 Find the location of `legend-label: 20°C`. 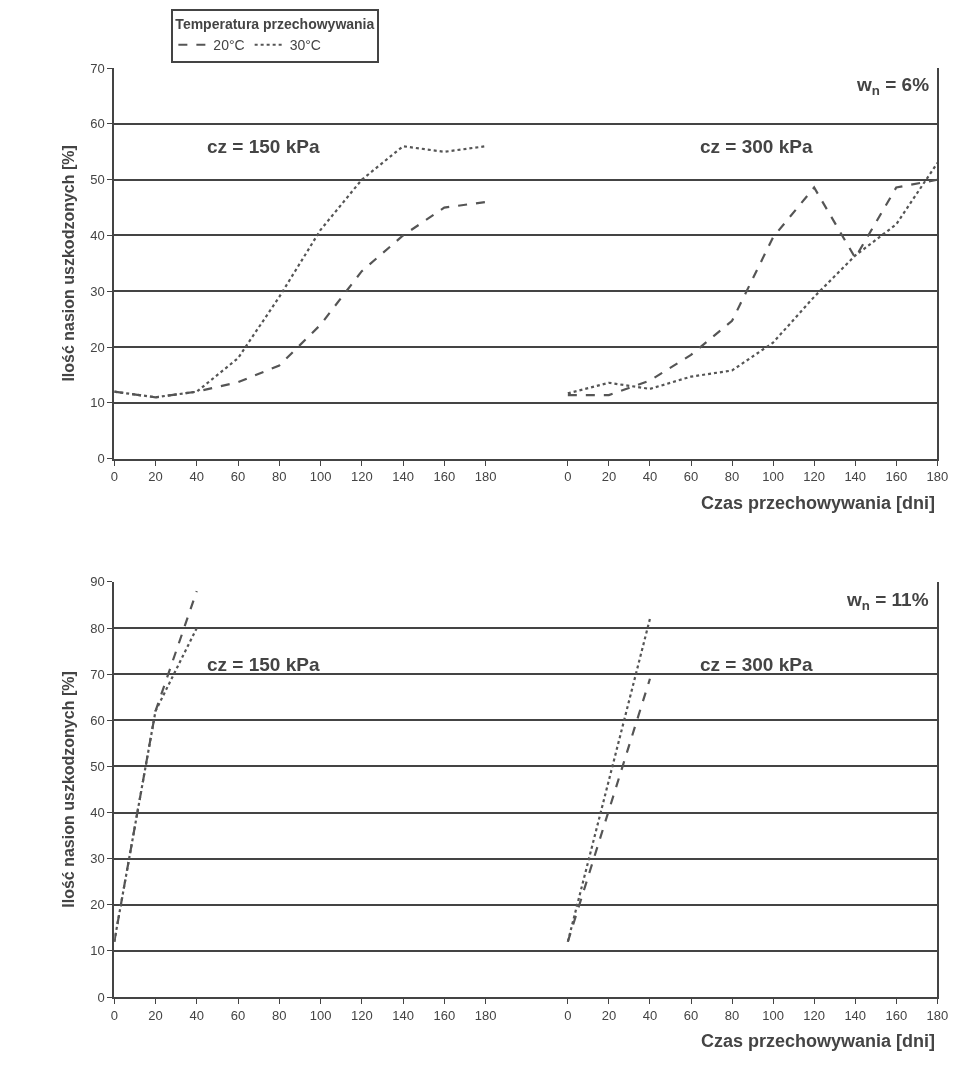

legend-label: 20°C is located at coordinates (229, 45).